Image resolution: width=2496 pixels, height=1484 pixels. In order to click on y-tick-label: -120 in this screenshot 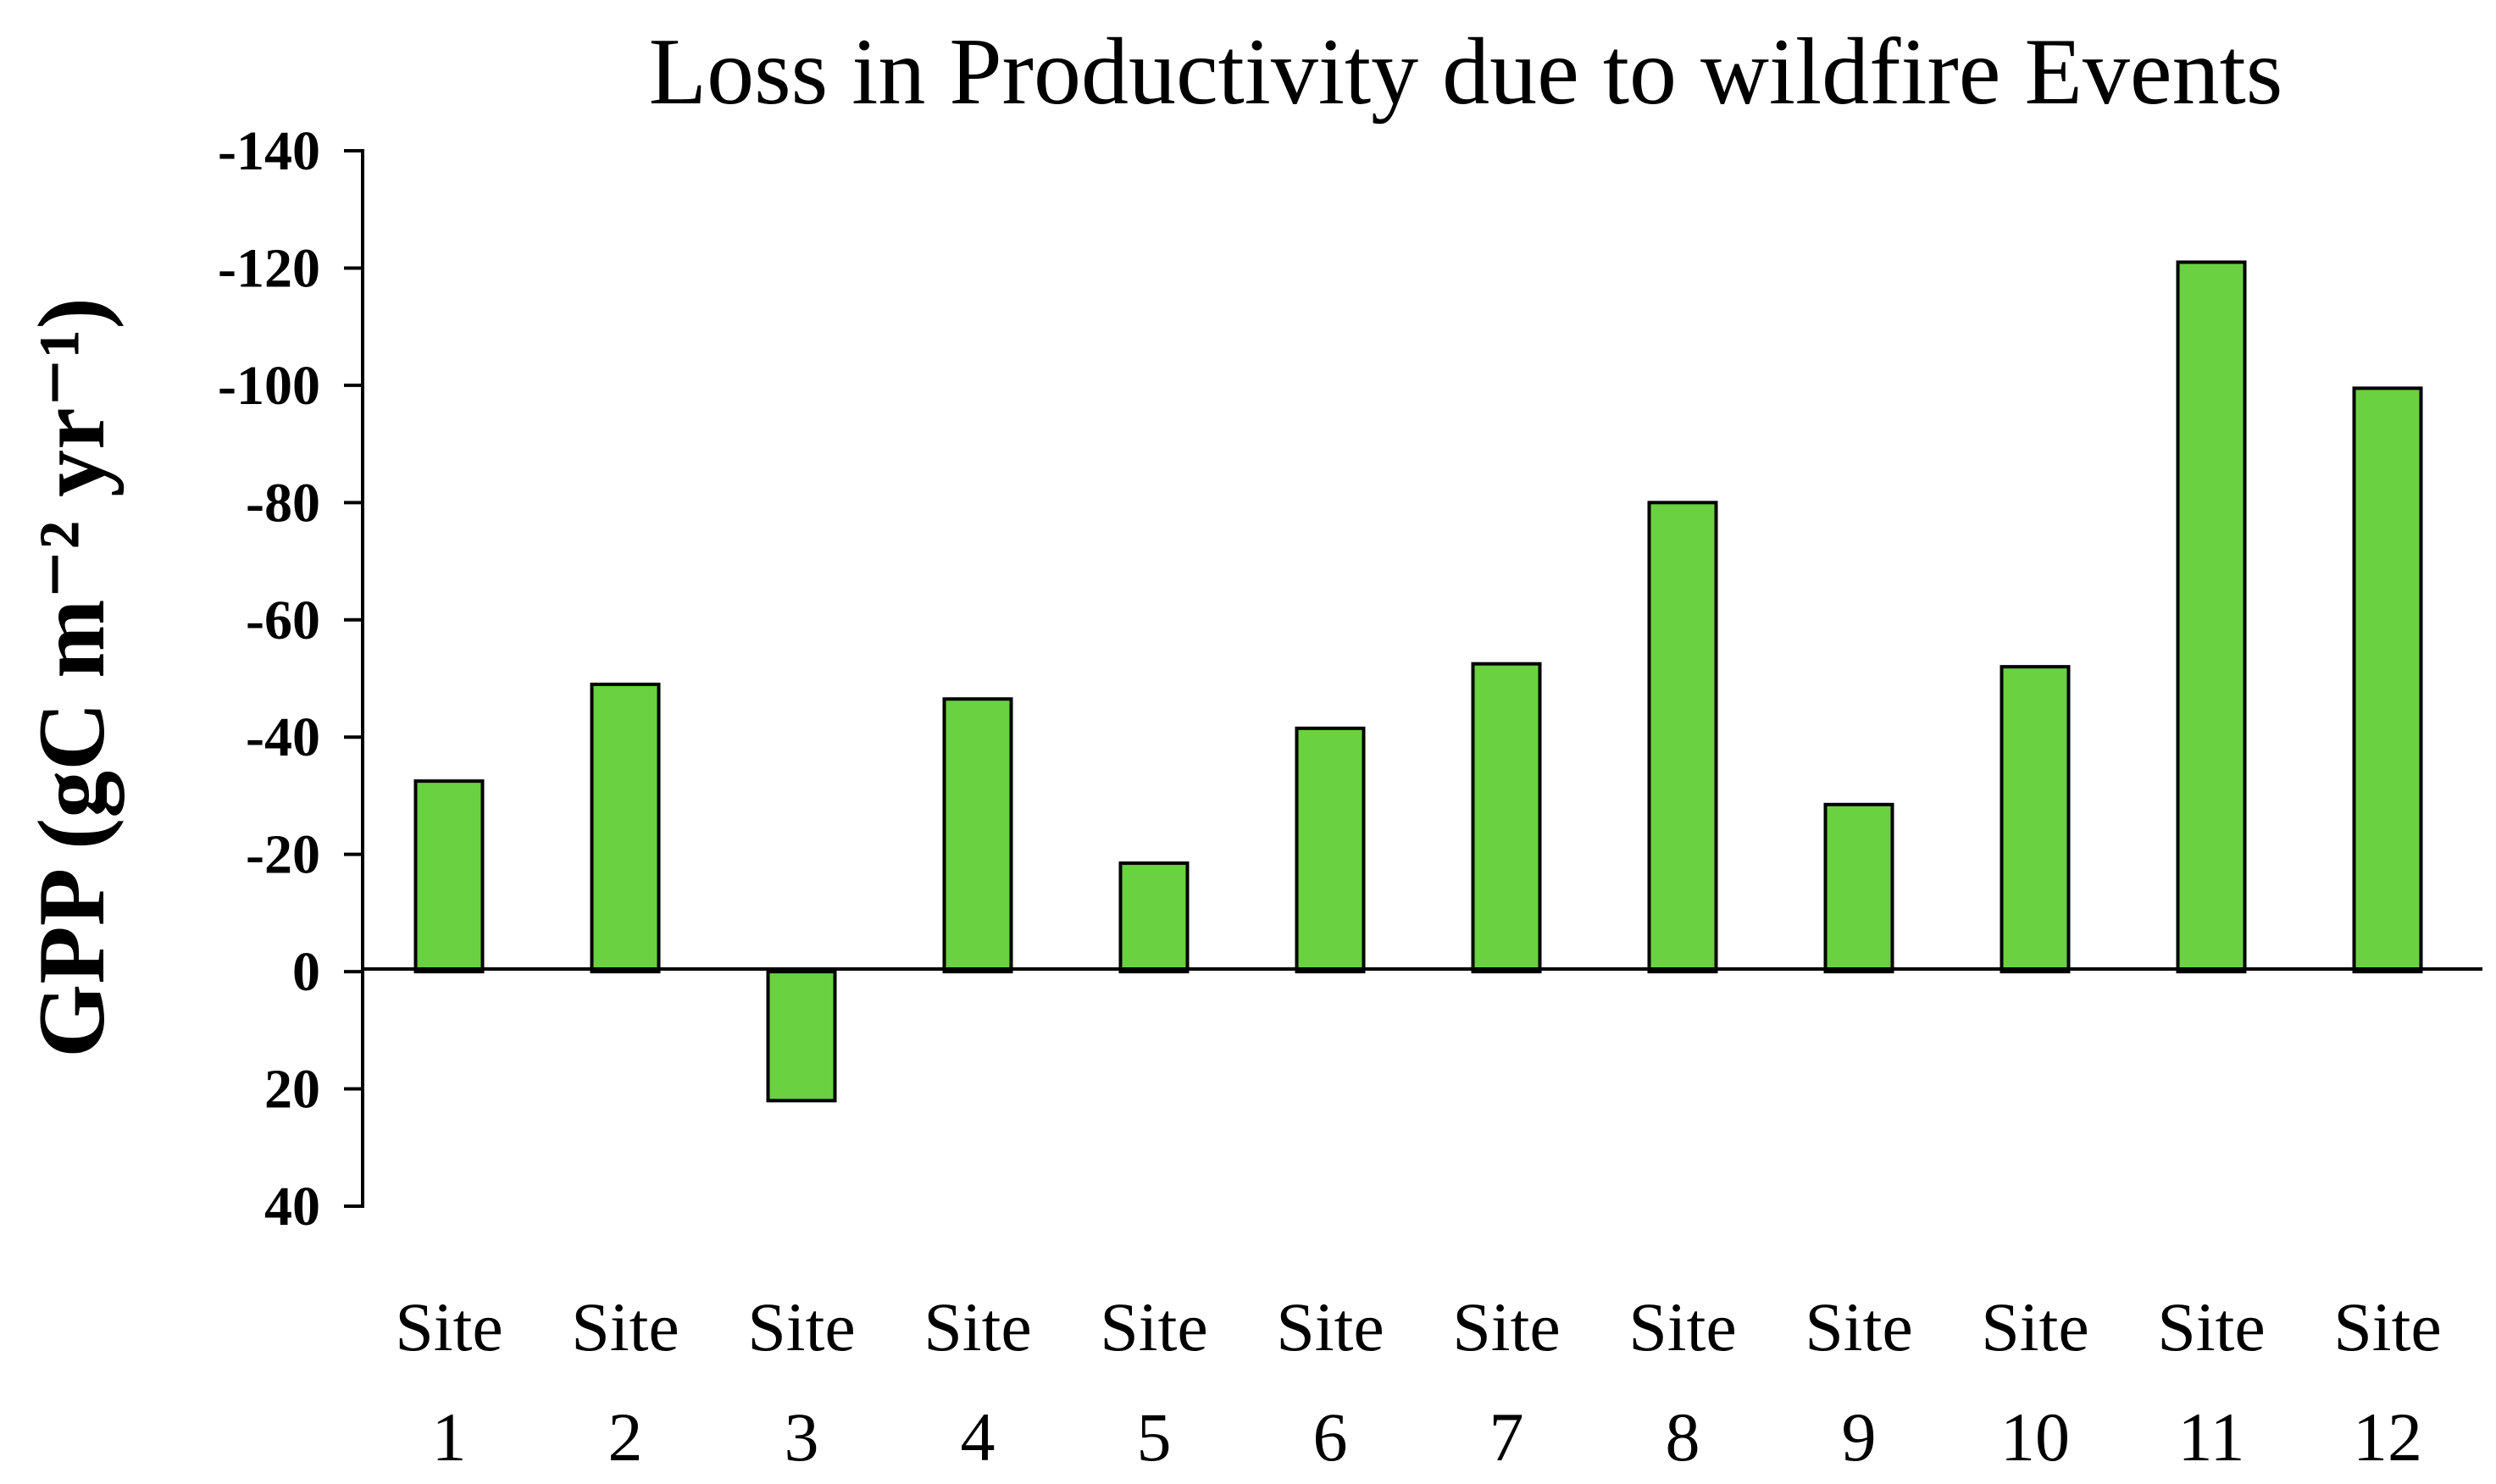, I will do `click(269, 268)`.